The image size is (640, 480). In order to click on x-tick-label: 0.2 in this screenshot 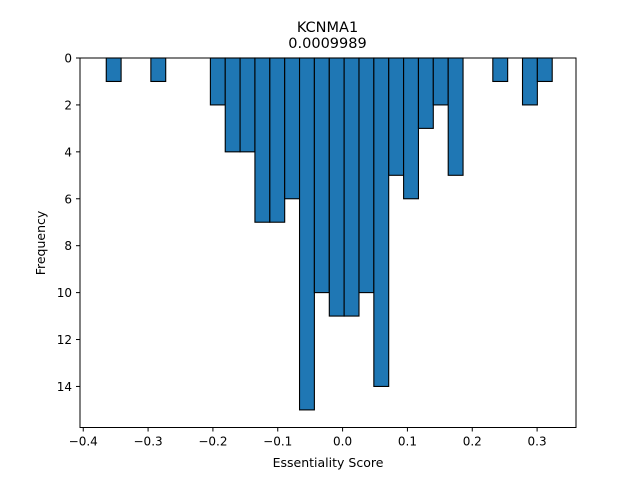, I will do `click(472, 442)`.